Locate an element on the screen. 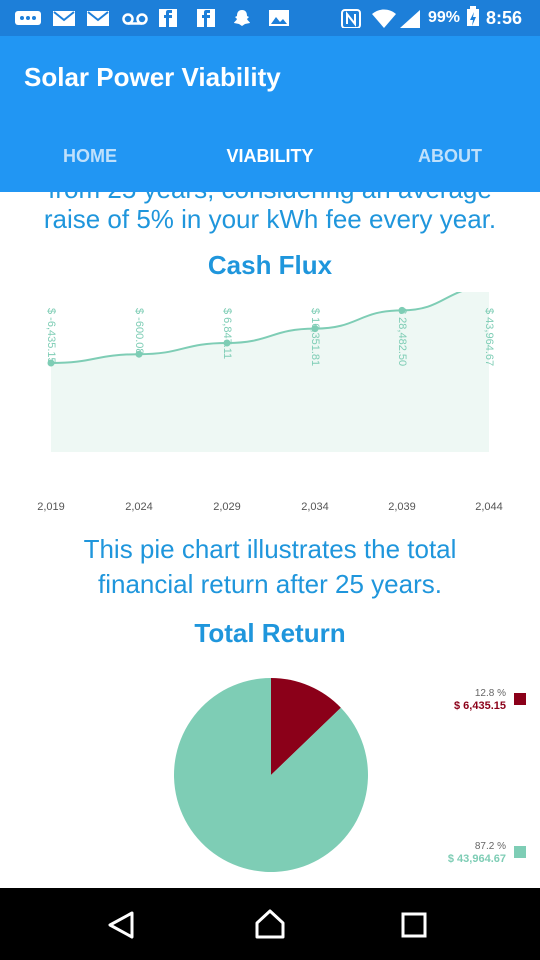 The height and width of the screenshot is (960, 540). cash-flux-area is located at coordinates (270, 372).